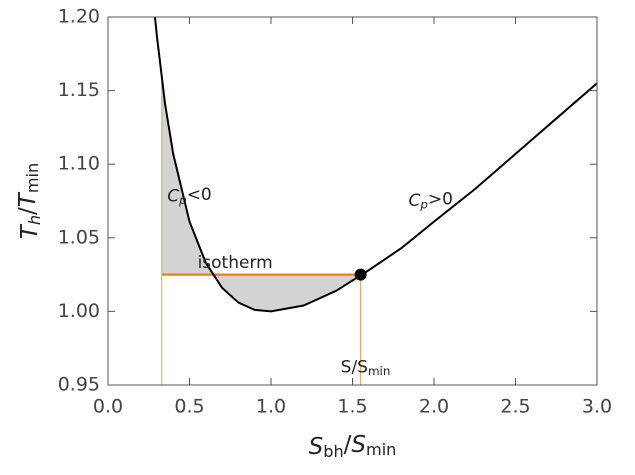  I want to click on y-tick-label: 0.95, so click(79, 385).